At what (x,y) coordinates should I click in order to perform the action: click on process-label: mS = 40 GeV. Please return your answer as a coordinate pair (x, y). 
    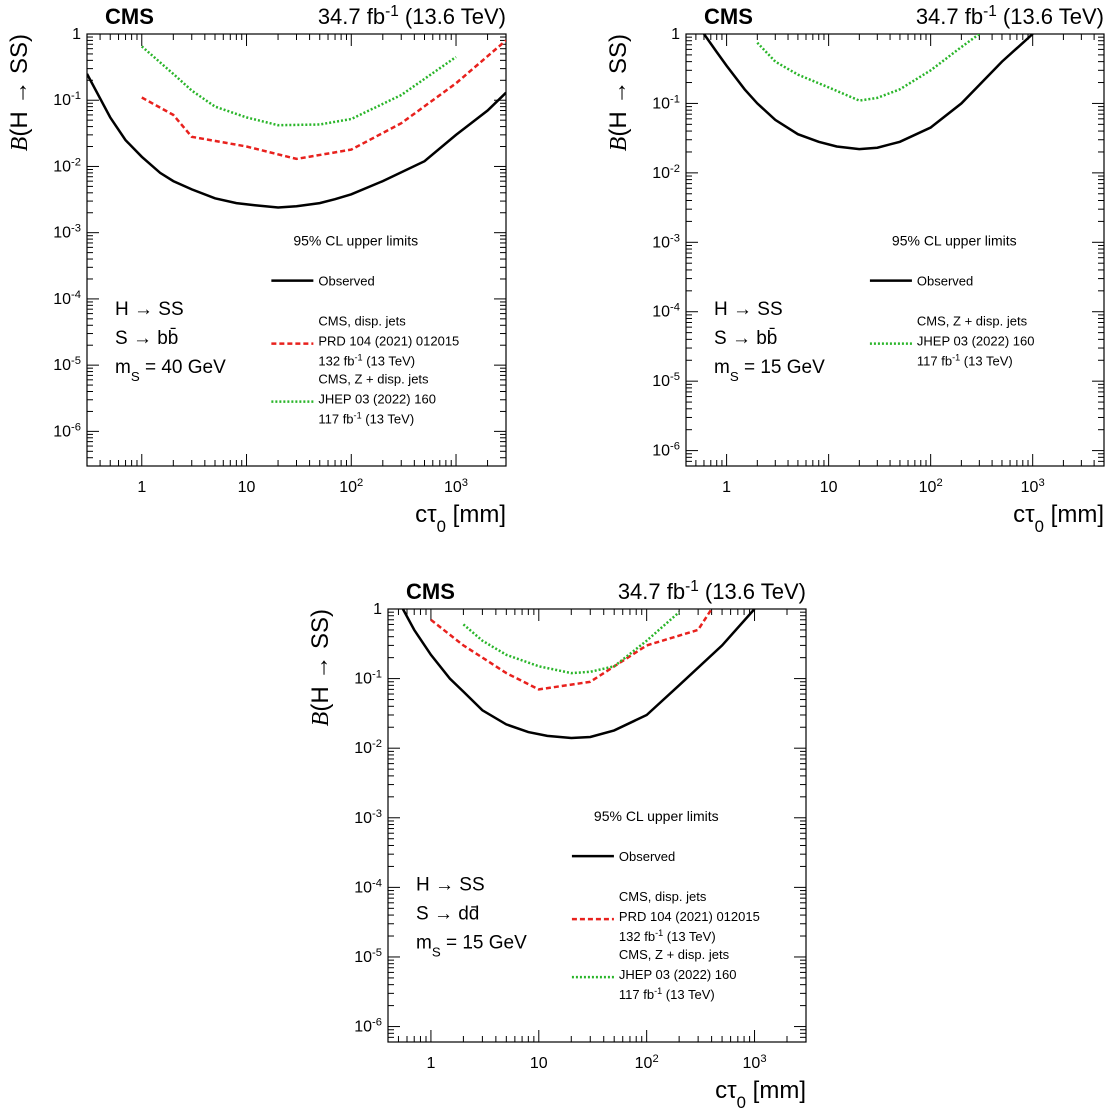
    Looking at the image, I should click on (170, 370).